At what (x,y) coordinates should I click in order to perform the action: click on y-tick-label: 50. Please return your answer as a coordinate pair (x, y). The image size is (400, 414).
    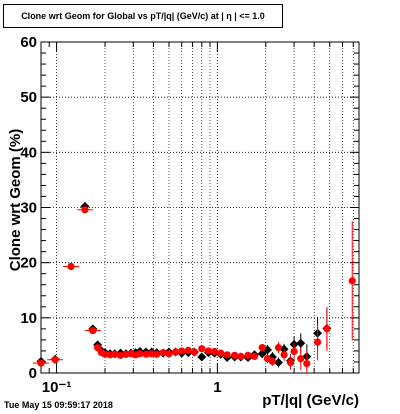
    Looking at the image, I should click on (28, 97).